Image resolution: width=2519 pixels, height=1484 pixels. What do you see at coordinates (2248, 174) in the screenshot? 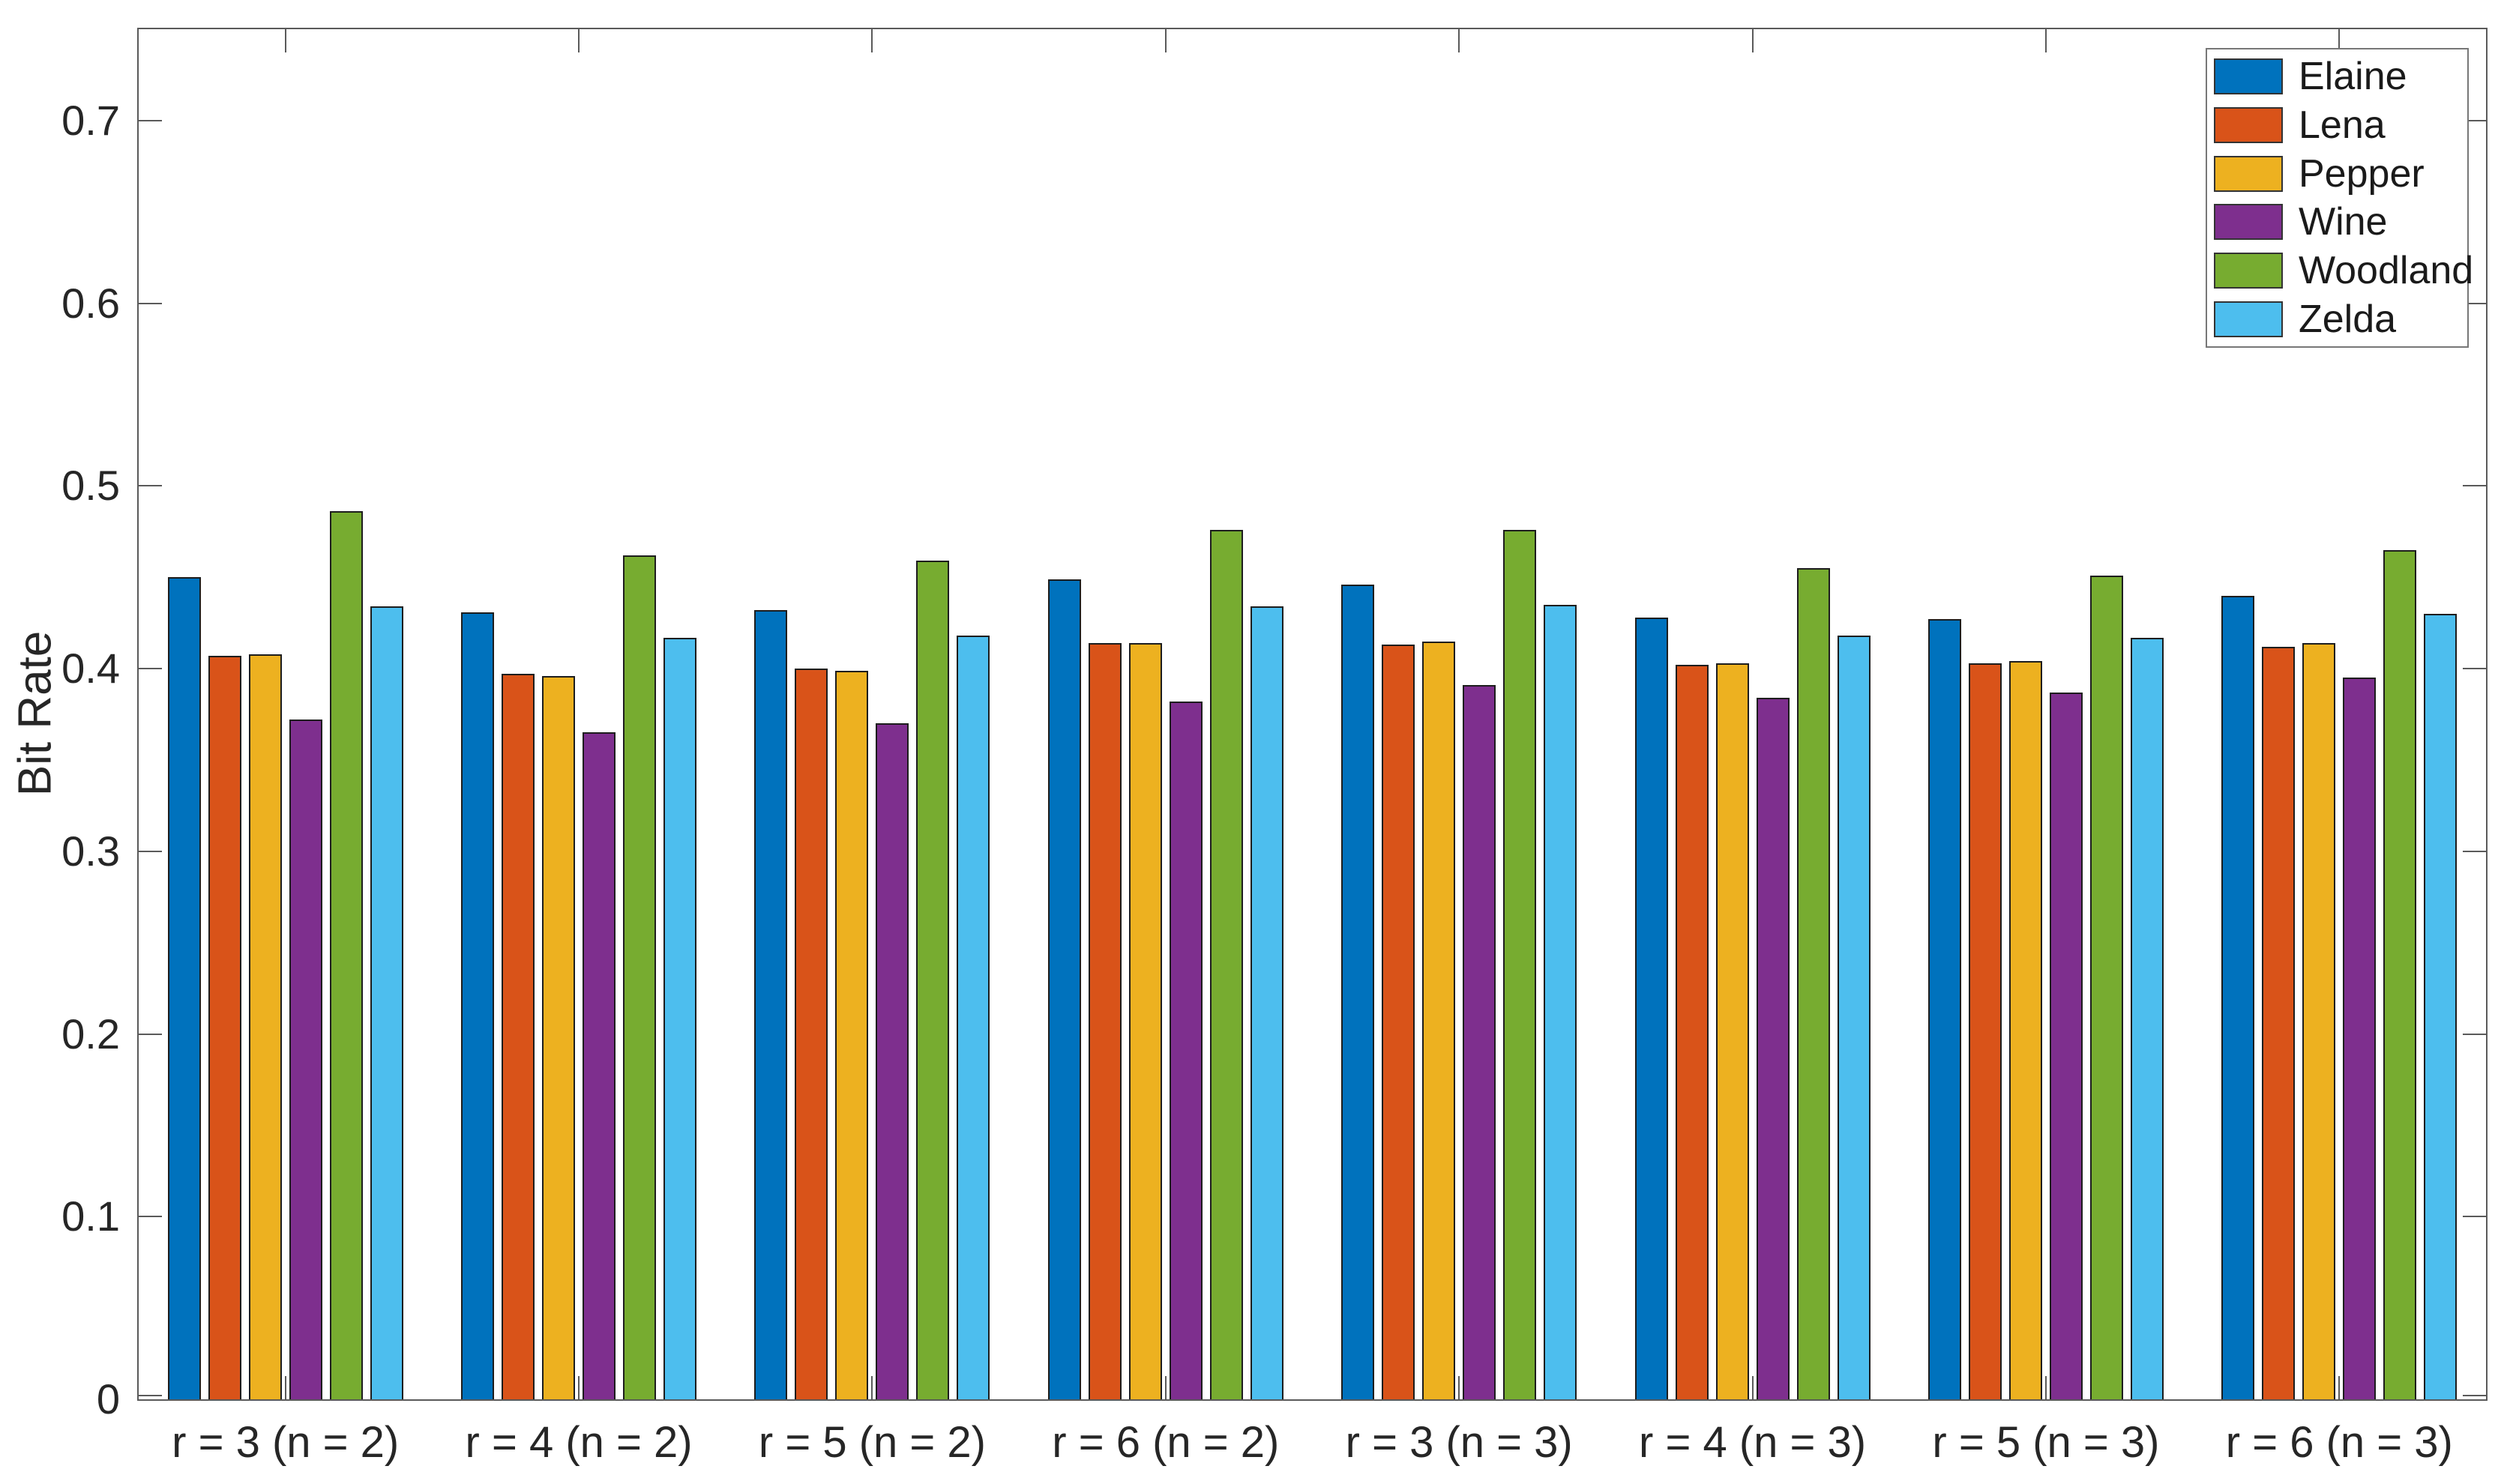
I see `legend-swatch-pepper` at bounding box center [2248, 174].